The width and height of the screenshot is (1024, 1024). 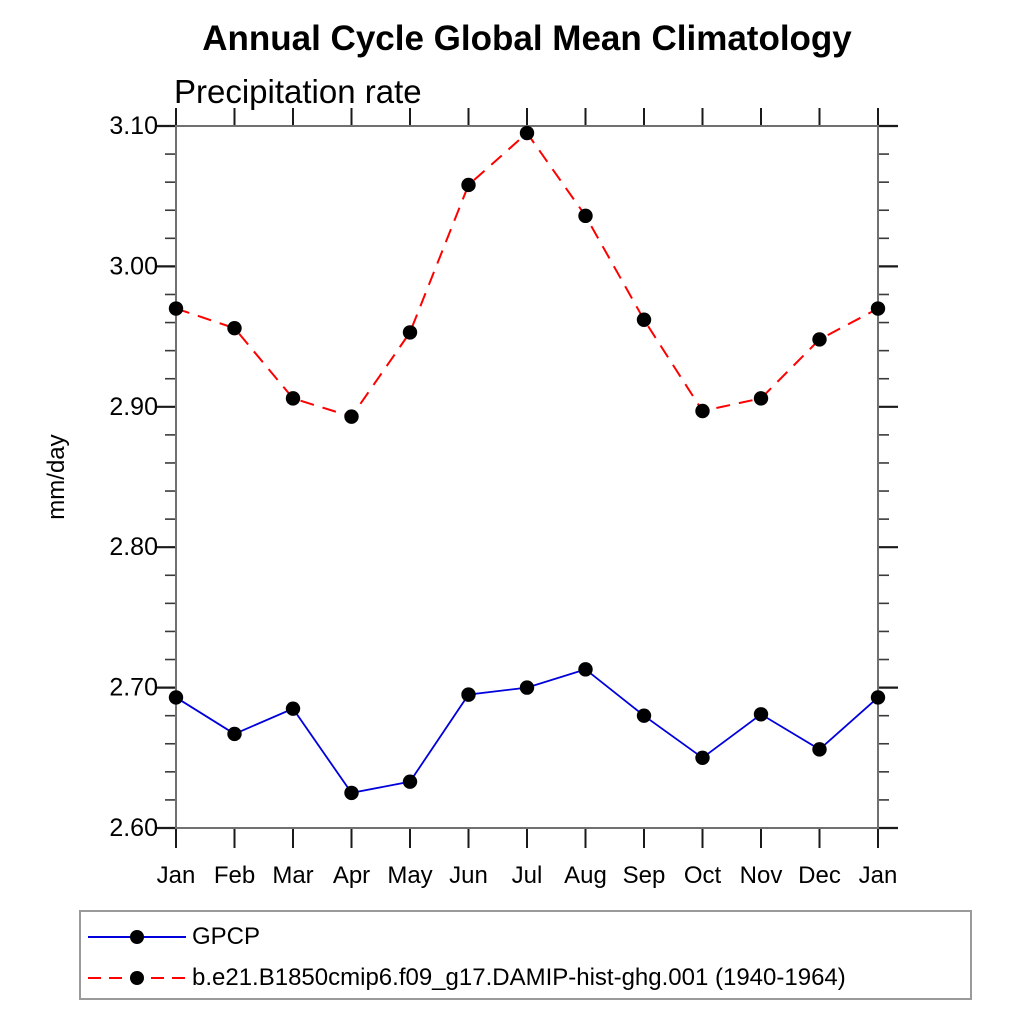 What do you see at coordinates (468, 875) in the screenshot?
I see `x-tick-label: Jun` at bounding box center [468, 875].